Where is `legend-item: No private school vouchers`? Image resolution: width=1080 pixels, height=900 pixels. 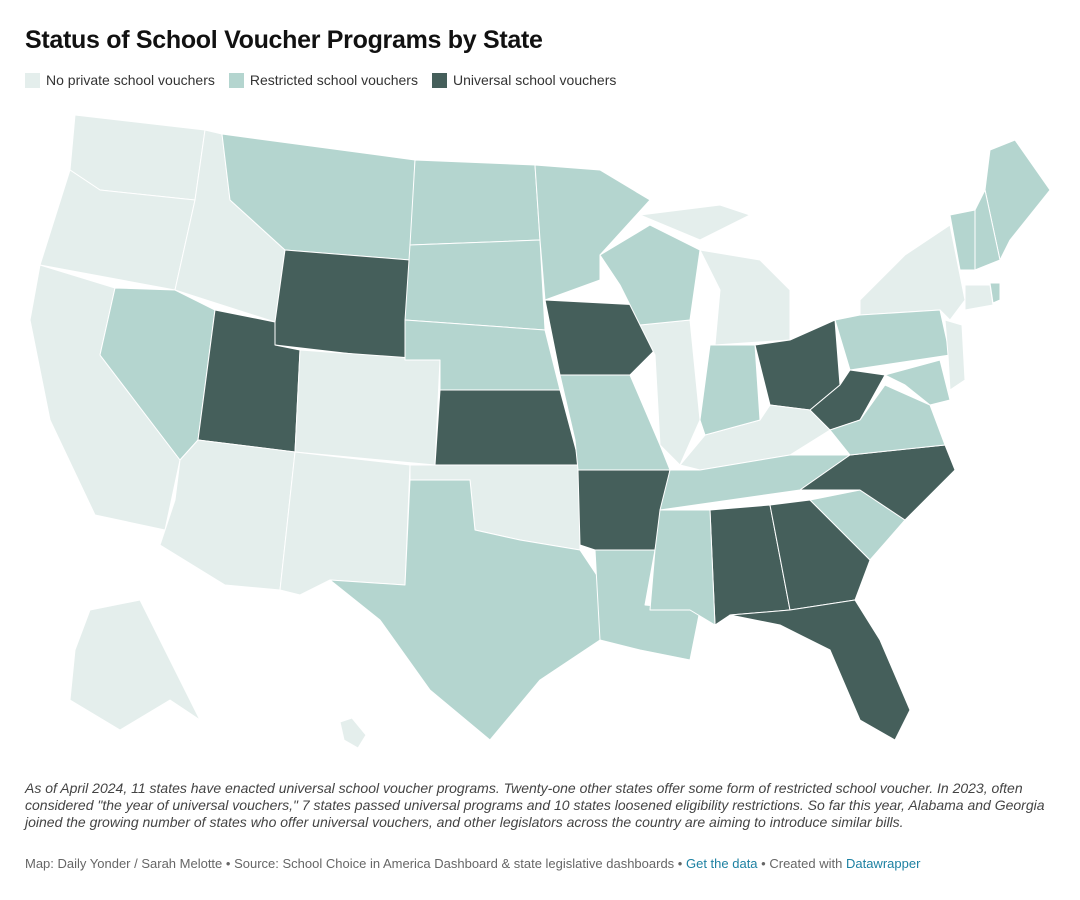
legend-item: No private school vouchers is located at coordinates (120, 80).